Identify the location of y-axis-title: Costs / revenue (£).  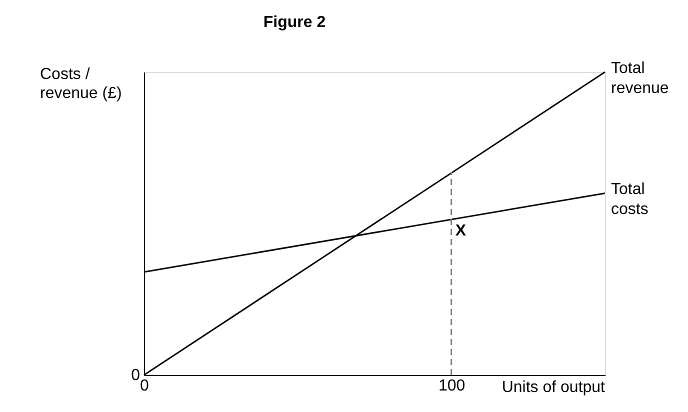
(81, 84).